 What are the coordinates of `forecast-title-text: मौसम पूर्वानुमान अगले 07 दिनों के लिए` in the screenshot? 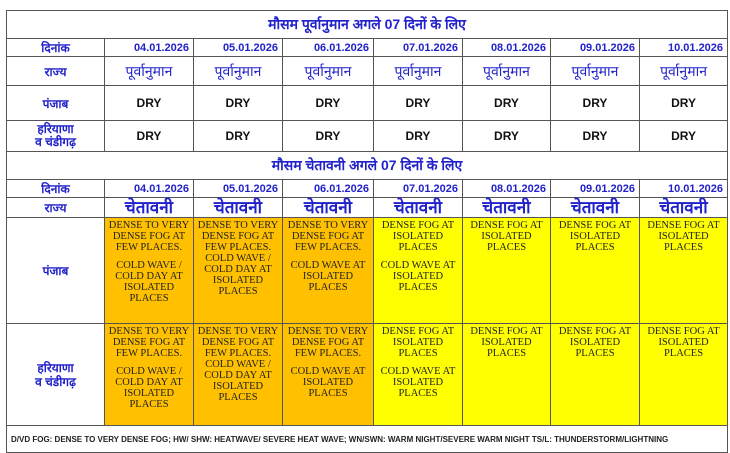 It's located at (367, 24).